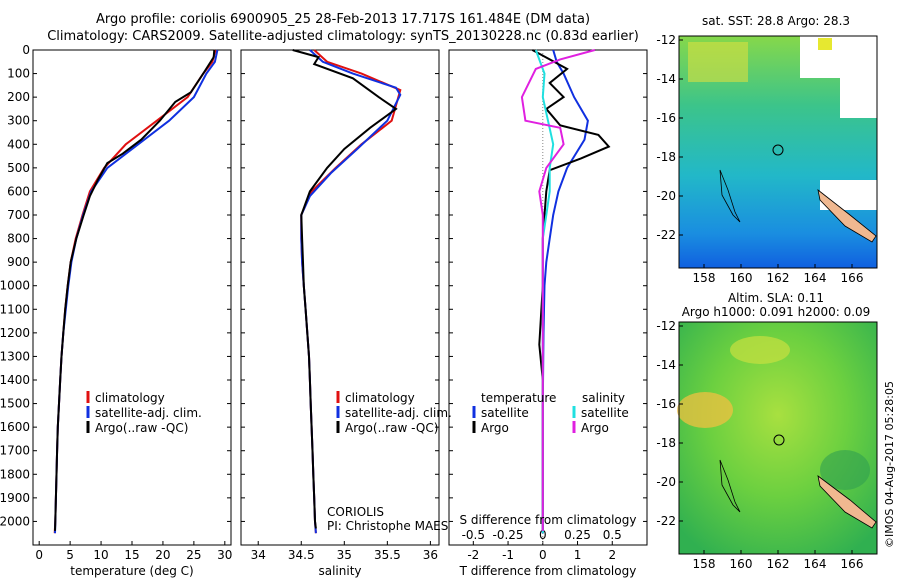 The width and height of the screenshot is (900, 583). What do you see at coordinates (508, 535) in the screenshot?
I see `s-tick-label: -0.25` at bounding box center [508, 535].